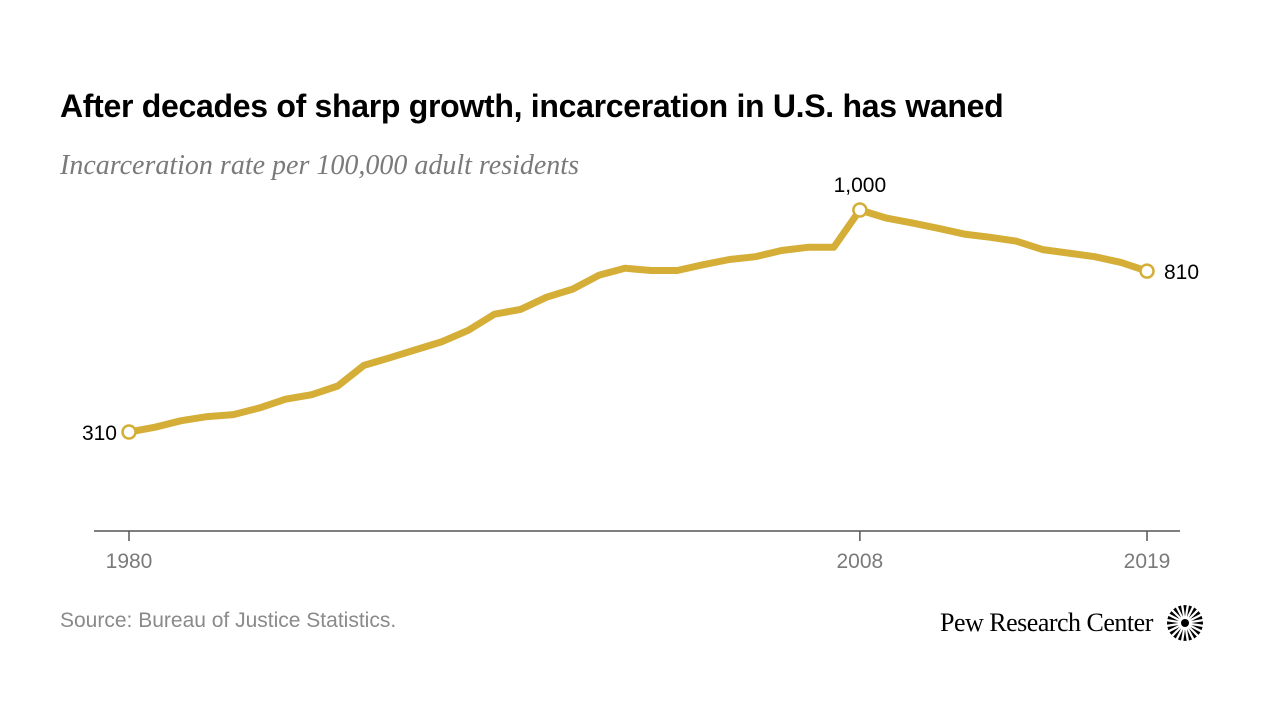 The image size is (1280, 720). Describe the element at coordinates (228, 620) in the screenshot. I see `source-note: Source: Bureau of Justice Statistics.` at that location.